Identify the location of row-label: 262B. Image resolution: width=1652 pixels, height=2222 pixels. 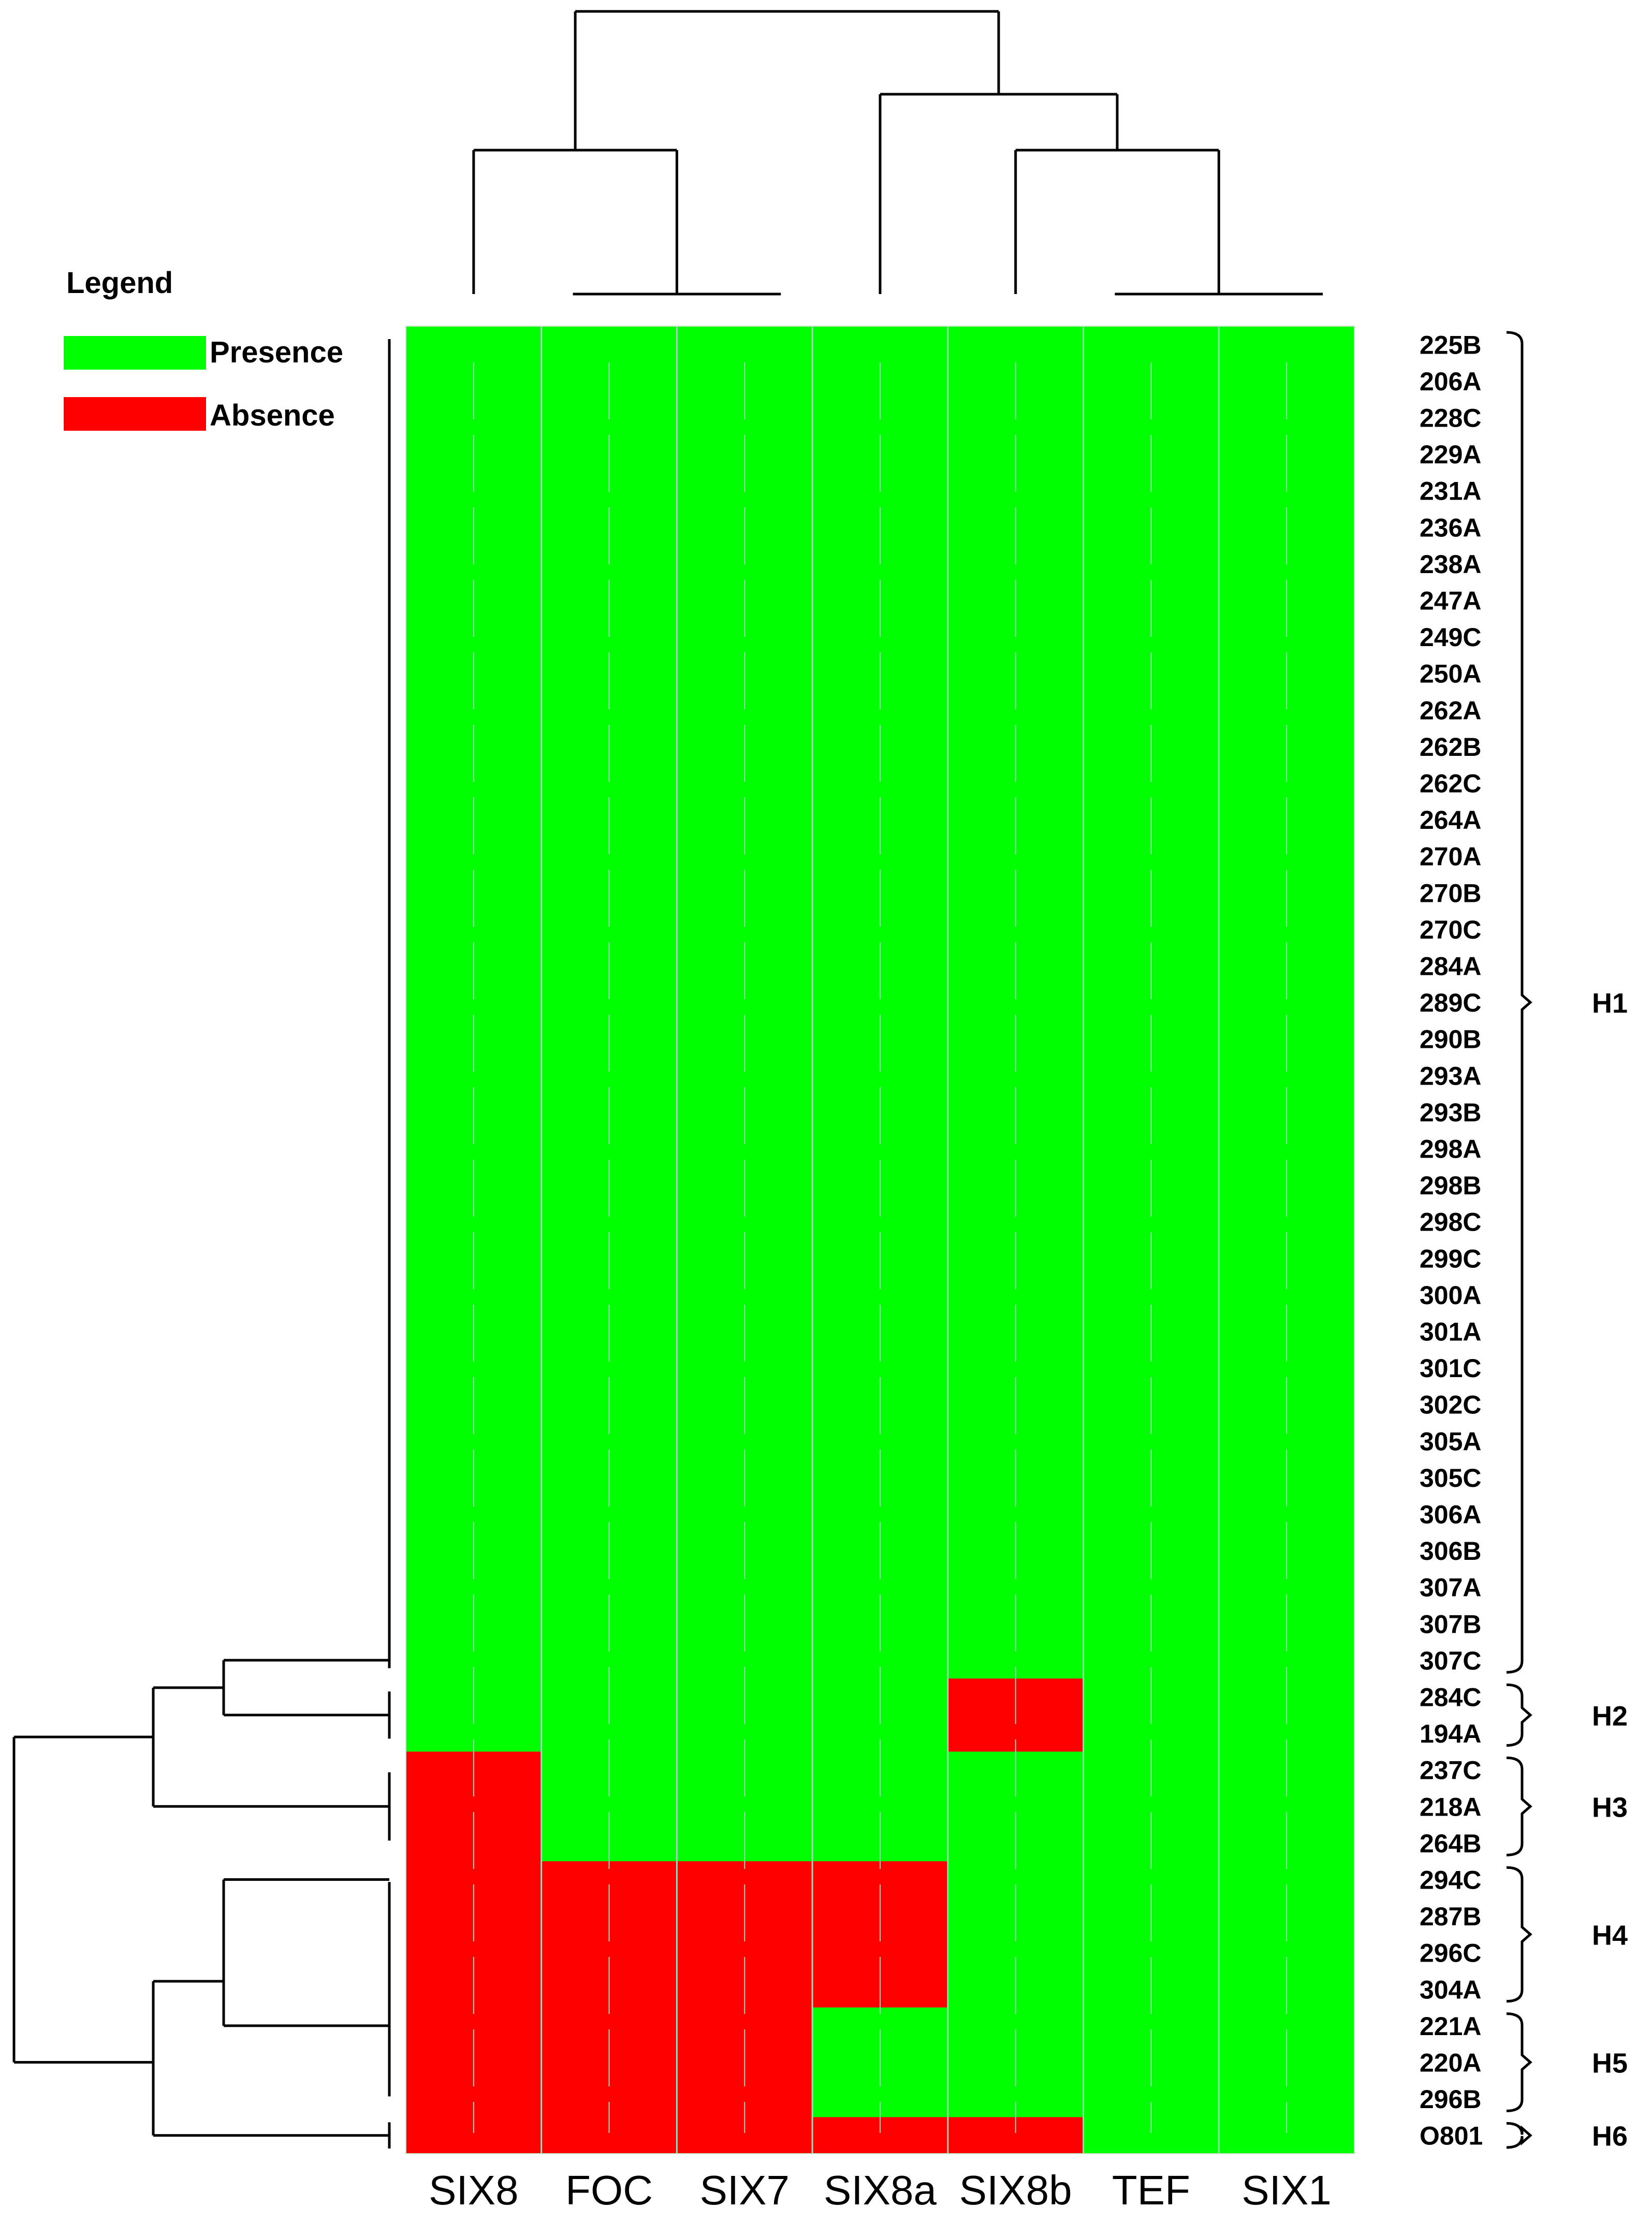
(1451, 747).